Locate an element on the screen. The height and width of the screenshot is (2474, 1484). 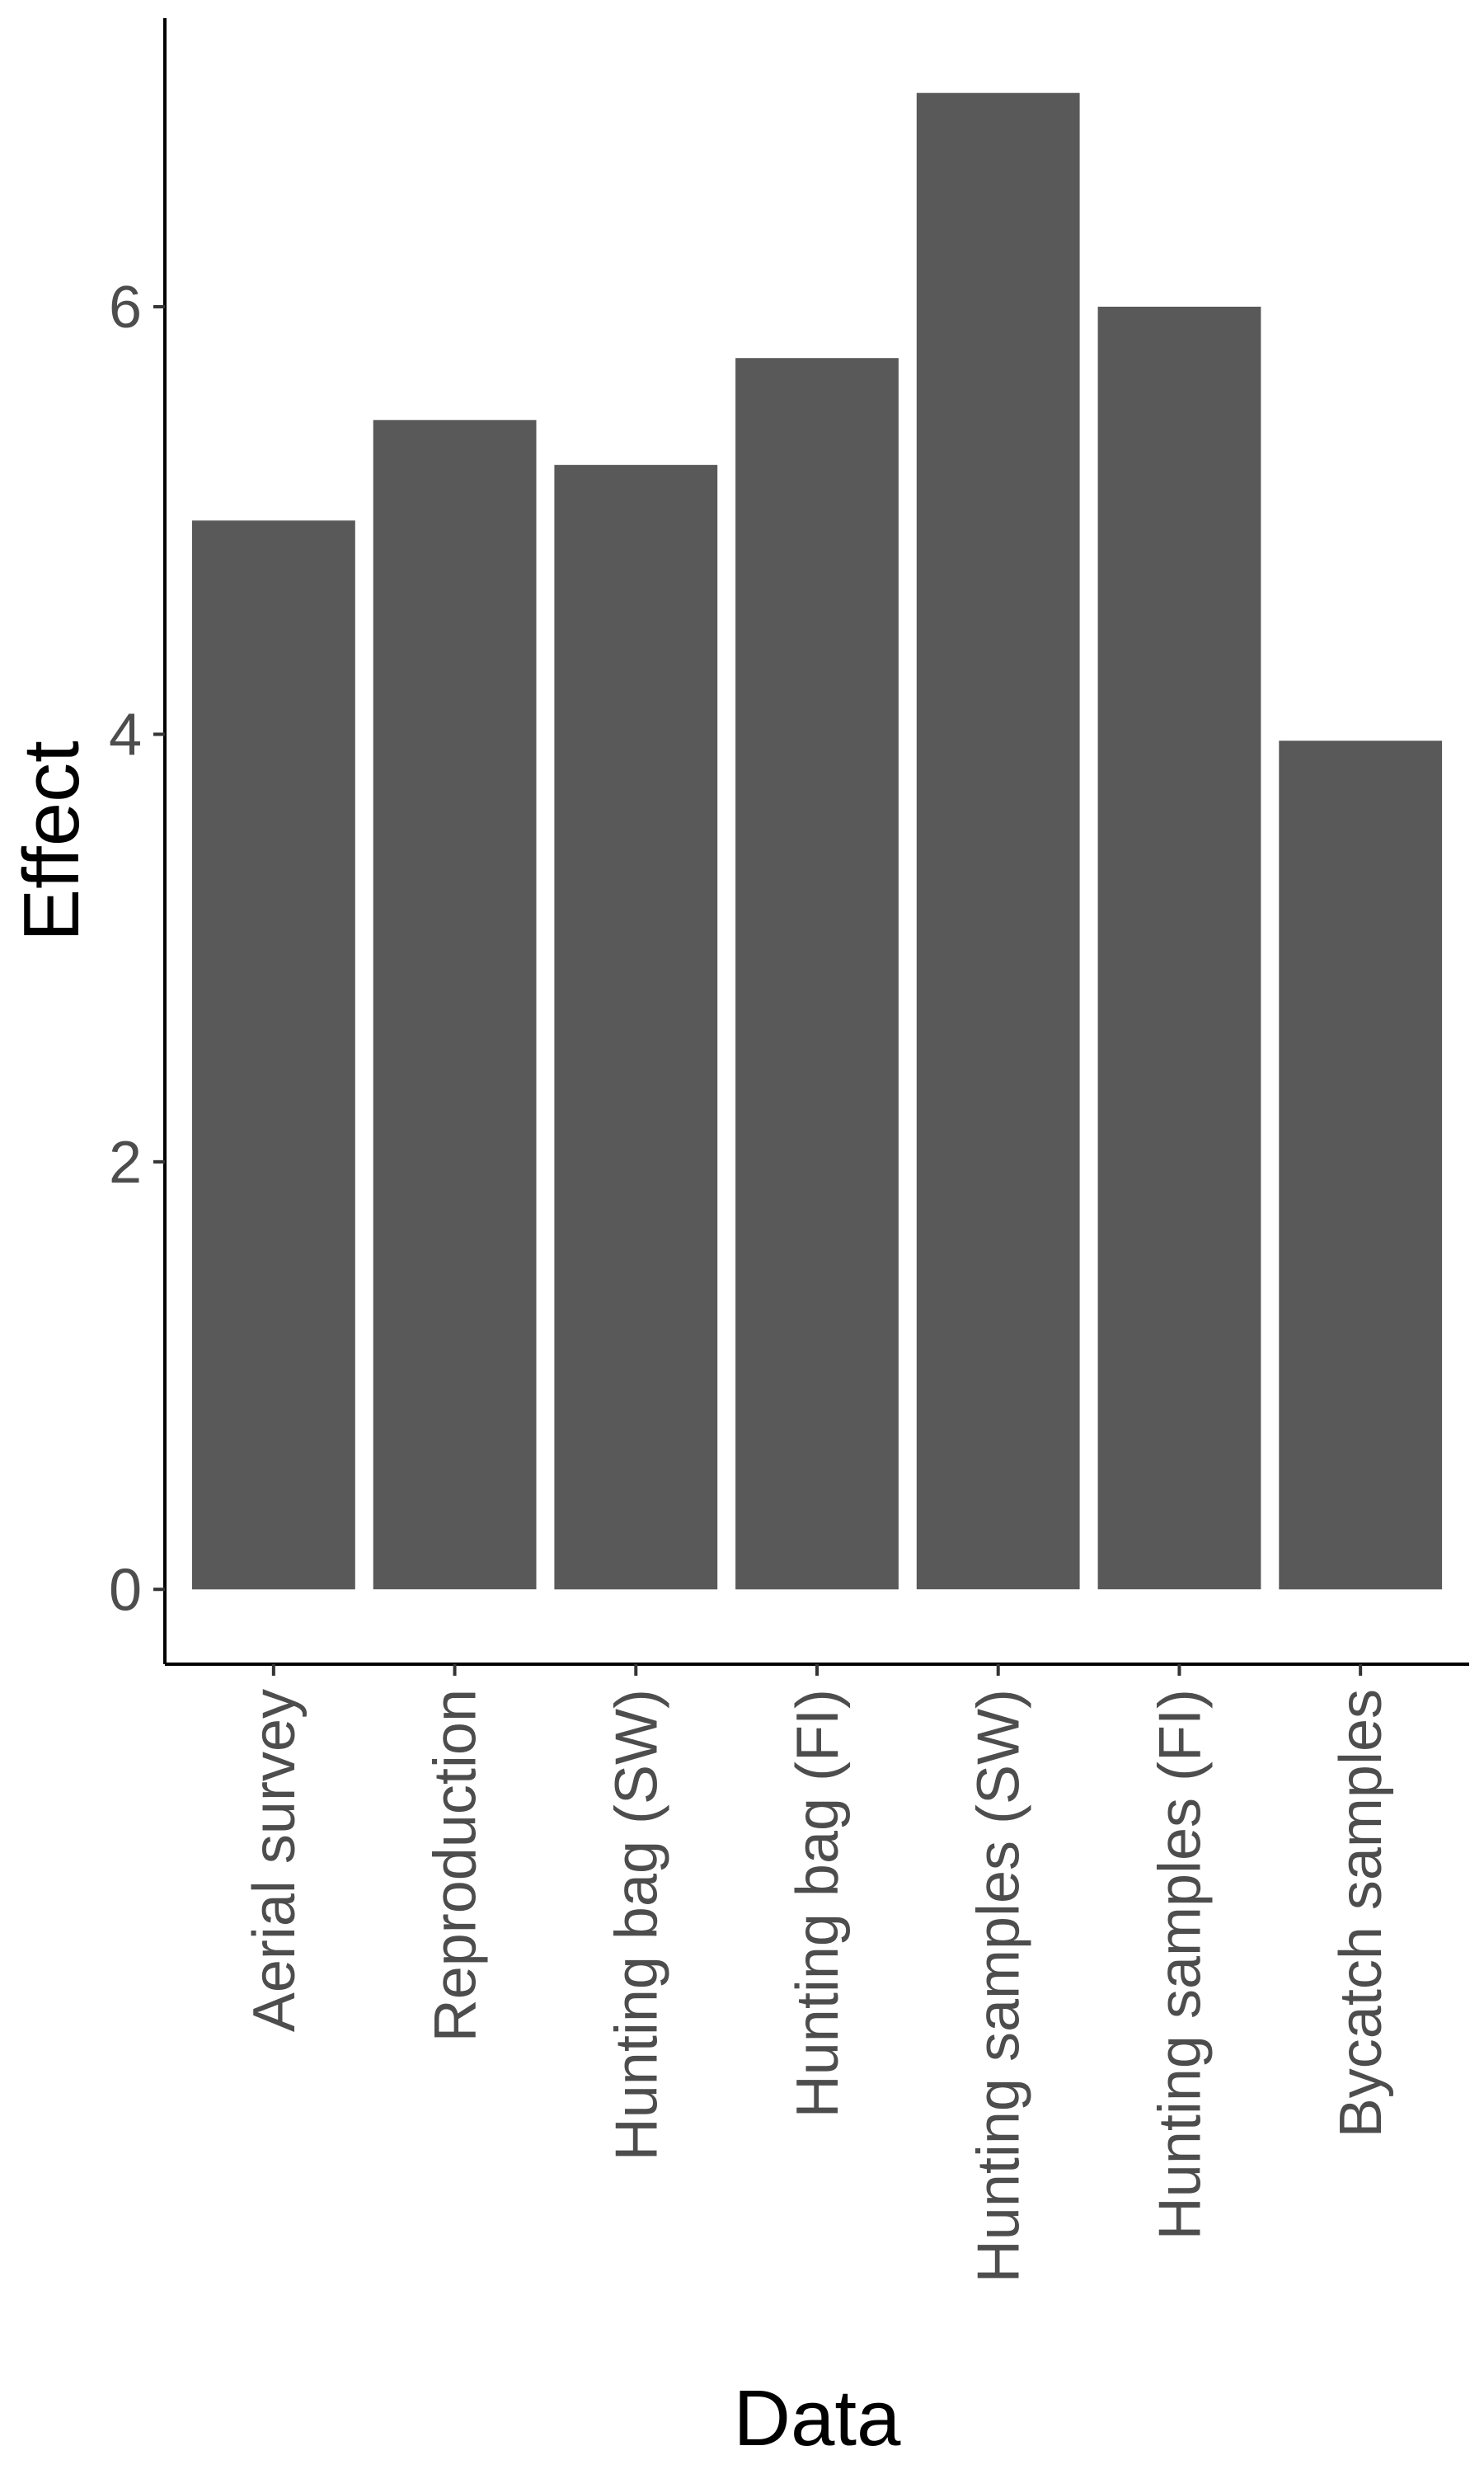
y-tick-label-3: 6 is located at coordinates (125, 308).